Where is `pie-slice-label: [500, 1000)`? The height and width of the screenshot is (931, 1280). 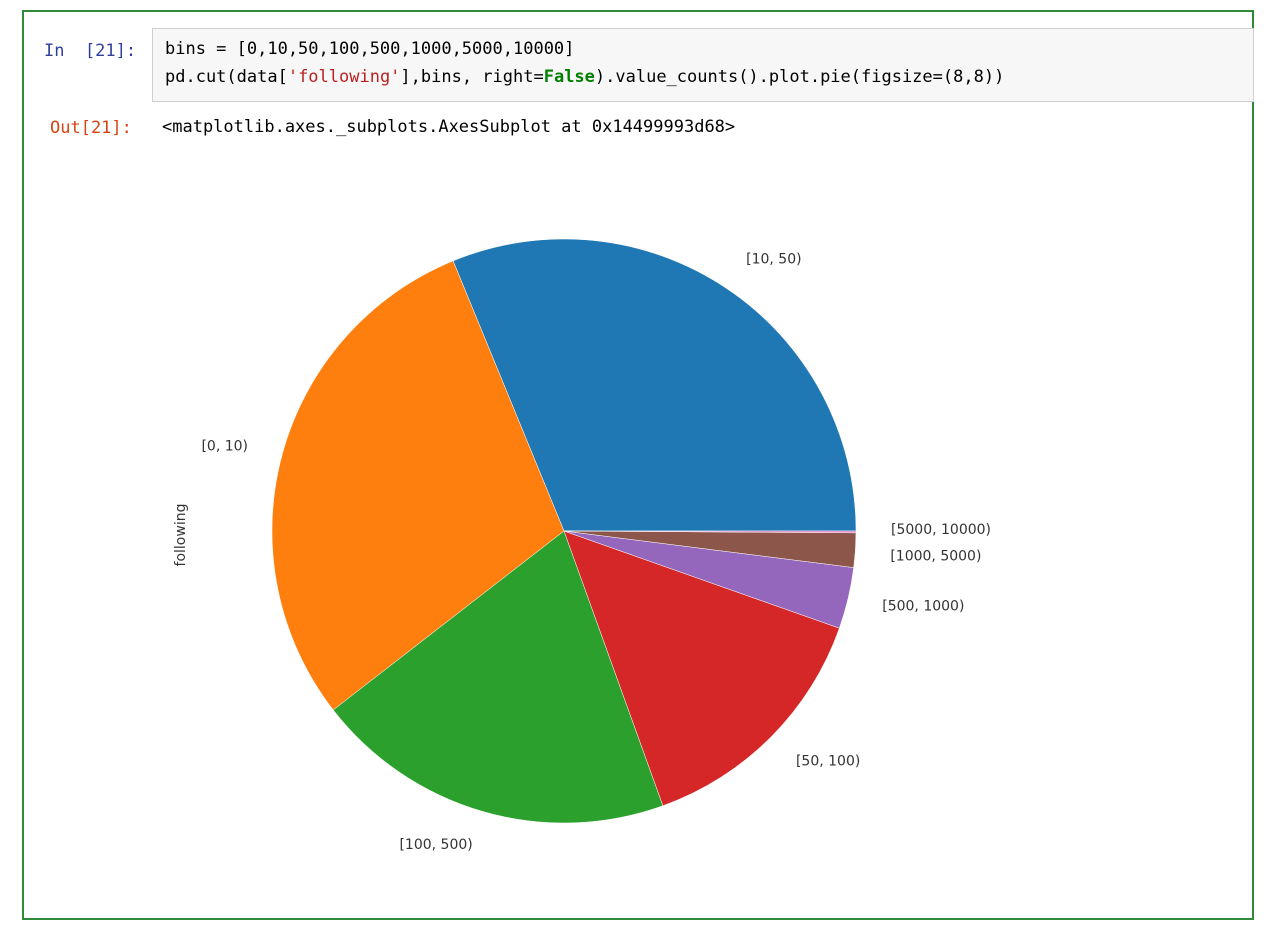
pie-slice-label: [500, 1000) is located at coordinates (923, 606).